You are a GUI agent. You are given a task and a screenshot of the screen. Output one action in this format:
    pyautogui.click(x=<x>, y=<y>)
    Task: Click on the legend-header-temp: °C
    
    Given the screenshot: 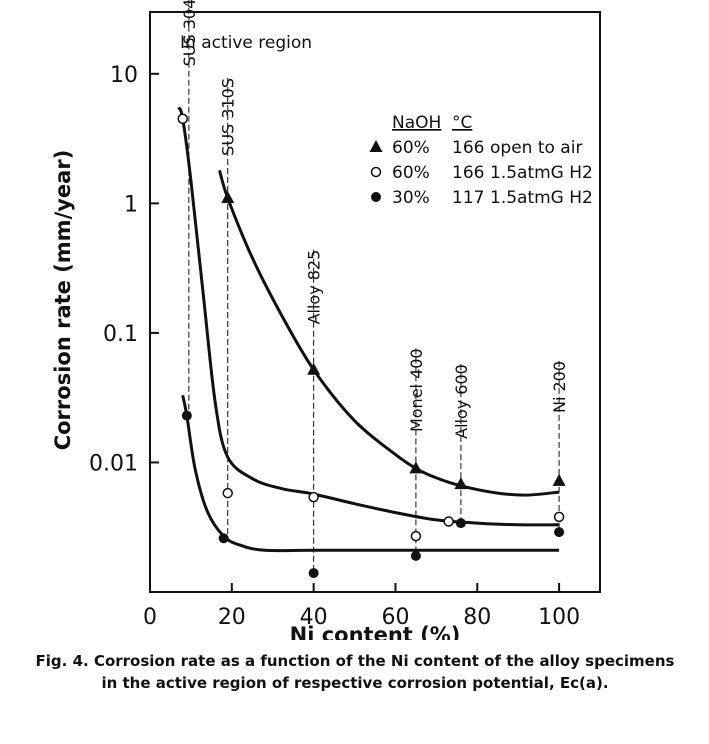 What is the action you would take?
    pyautogui.click(x=462, y=123)
    